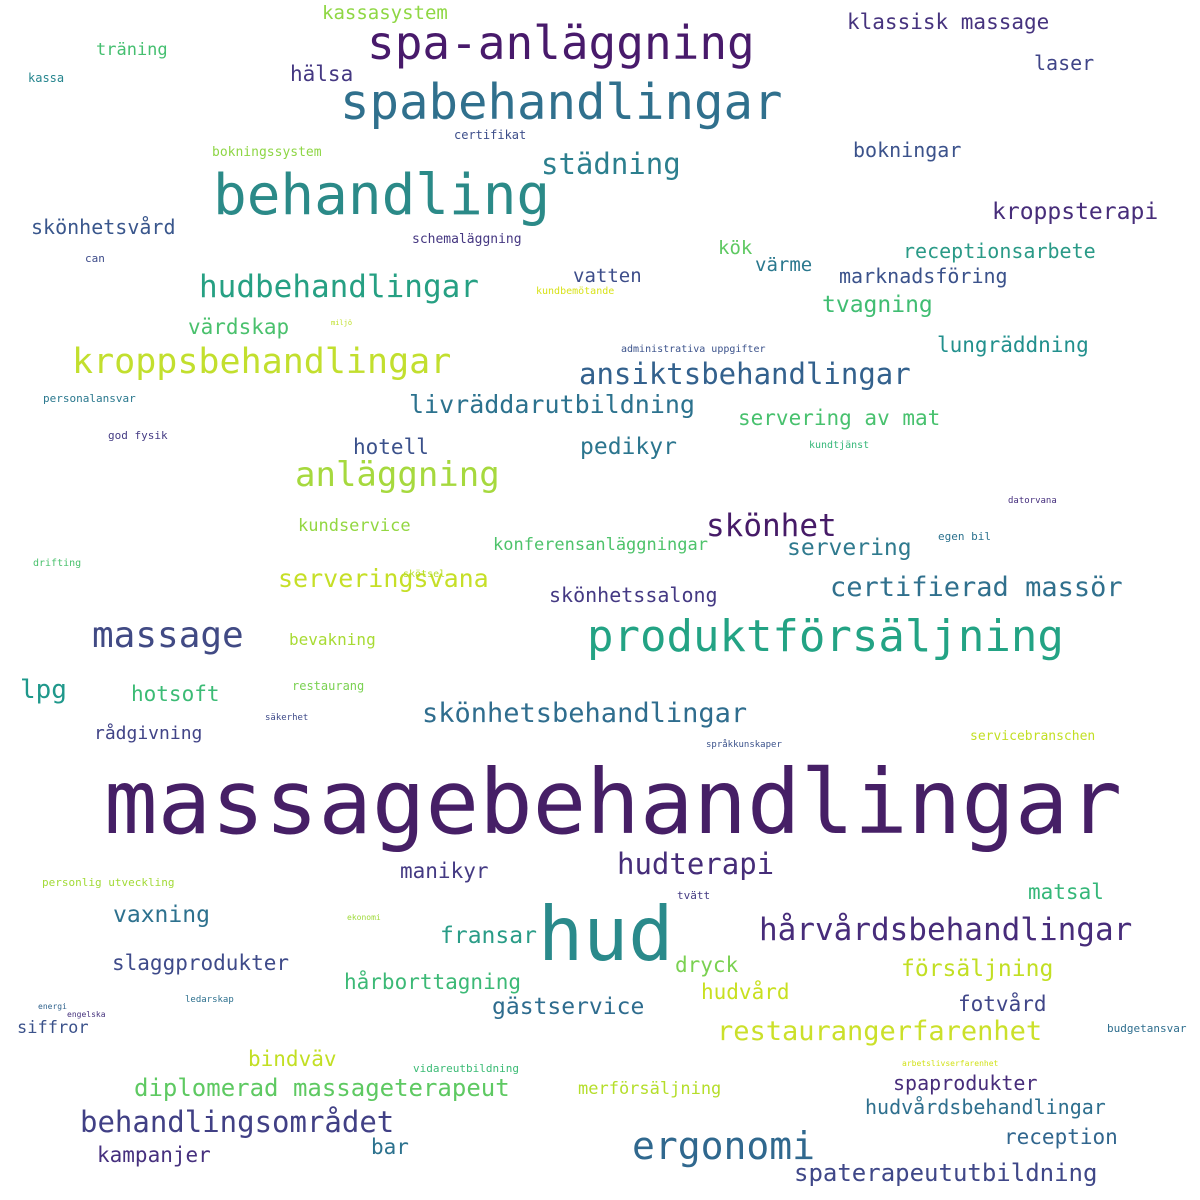  What do you see at coordinates (43, 690) in the screenshot?
I see `word-lpg: lpg` at bounding box center [43, 690].